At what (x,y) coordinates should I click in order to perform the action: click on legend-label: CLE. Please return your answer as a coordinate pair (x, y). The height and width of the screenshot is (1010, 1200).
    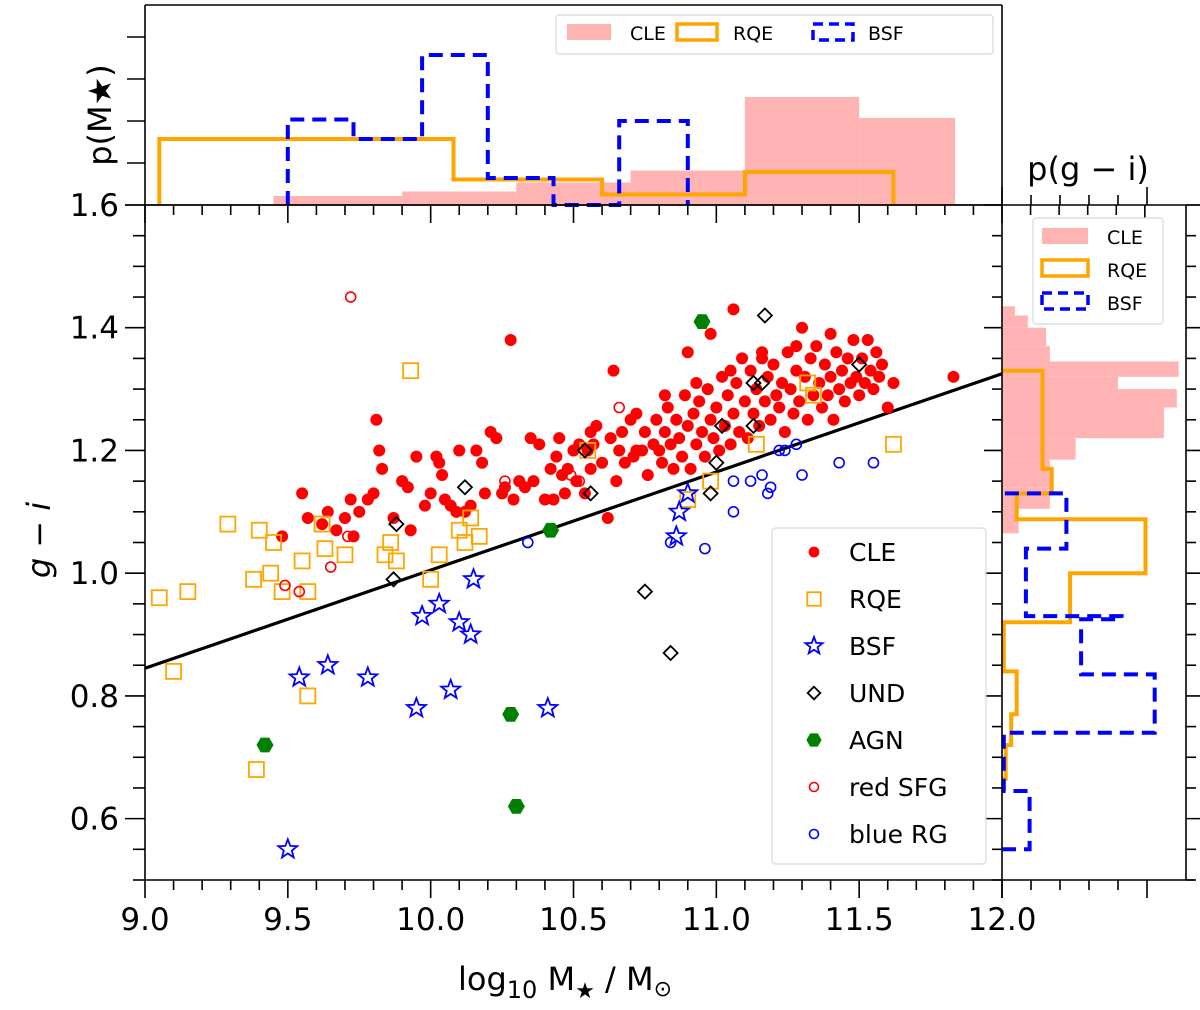
    Looking at the image, I should click on (872, 552).